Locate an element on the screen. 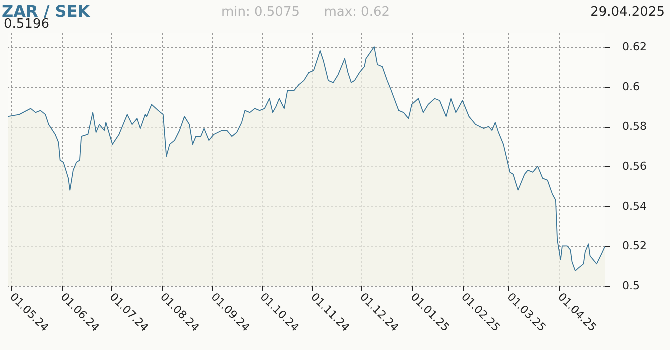 The width and height of the screenshot is (670, 350). text: max: 0.62 is located at coordinates (357, 12).